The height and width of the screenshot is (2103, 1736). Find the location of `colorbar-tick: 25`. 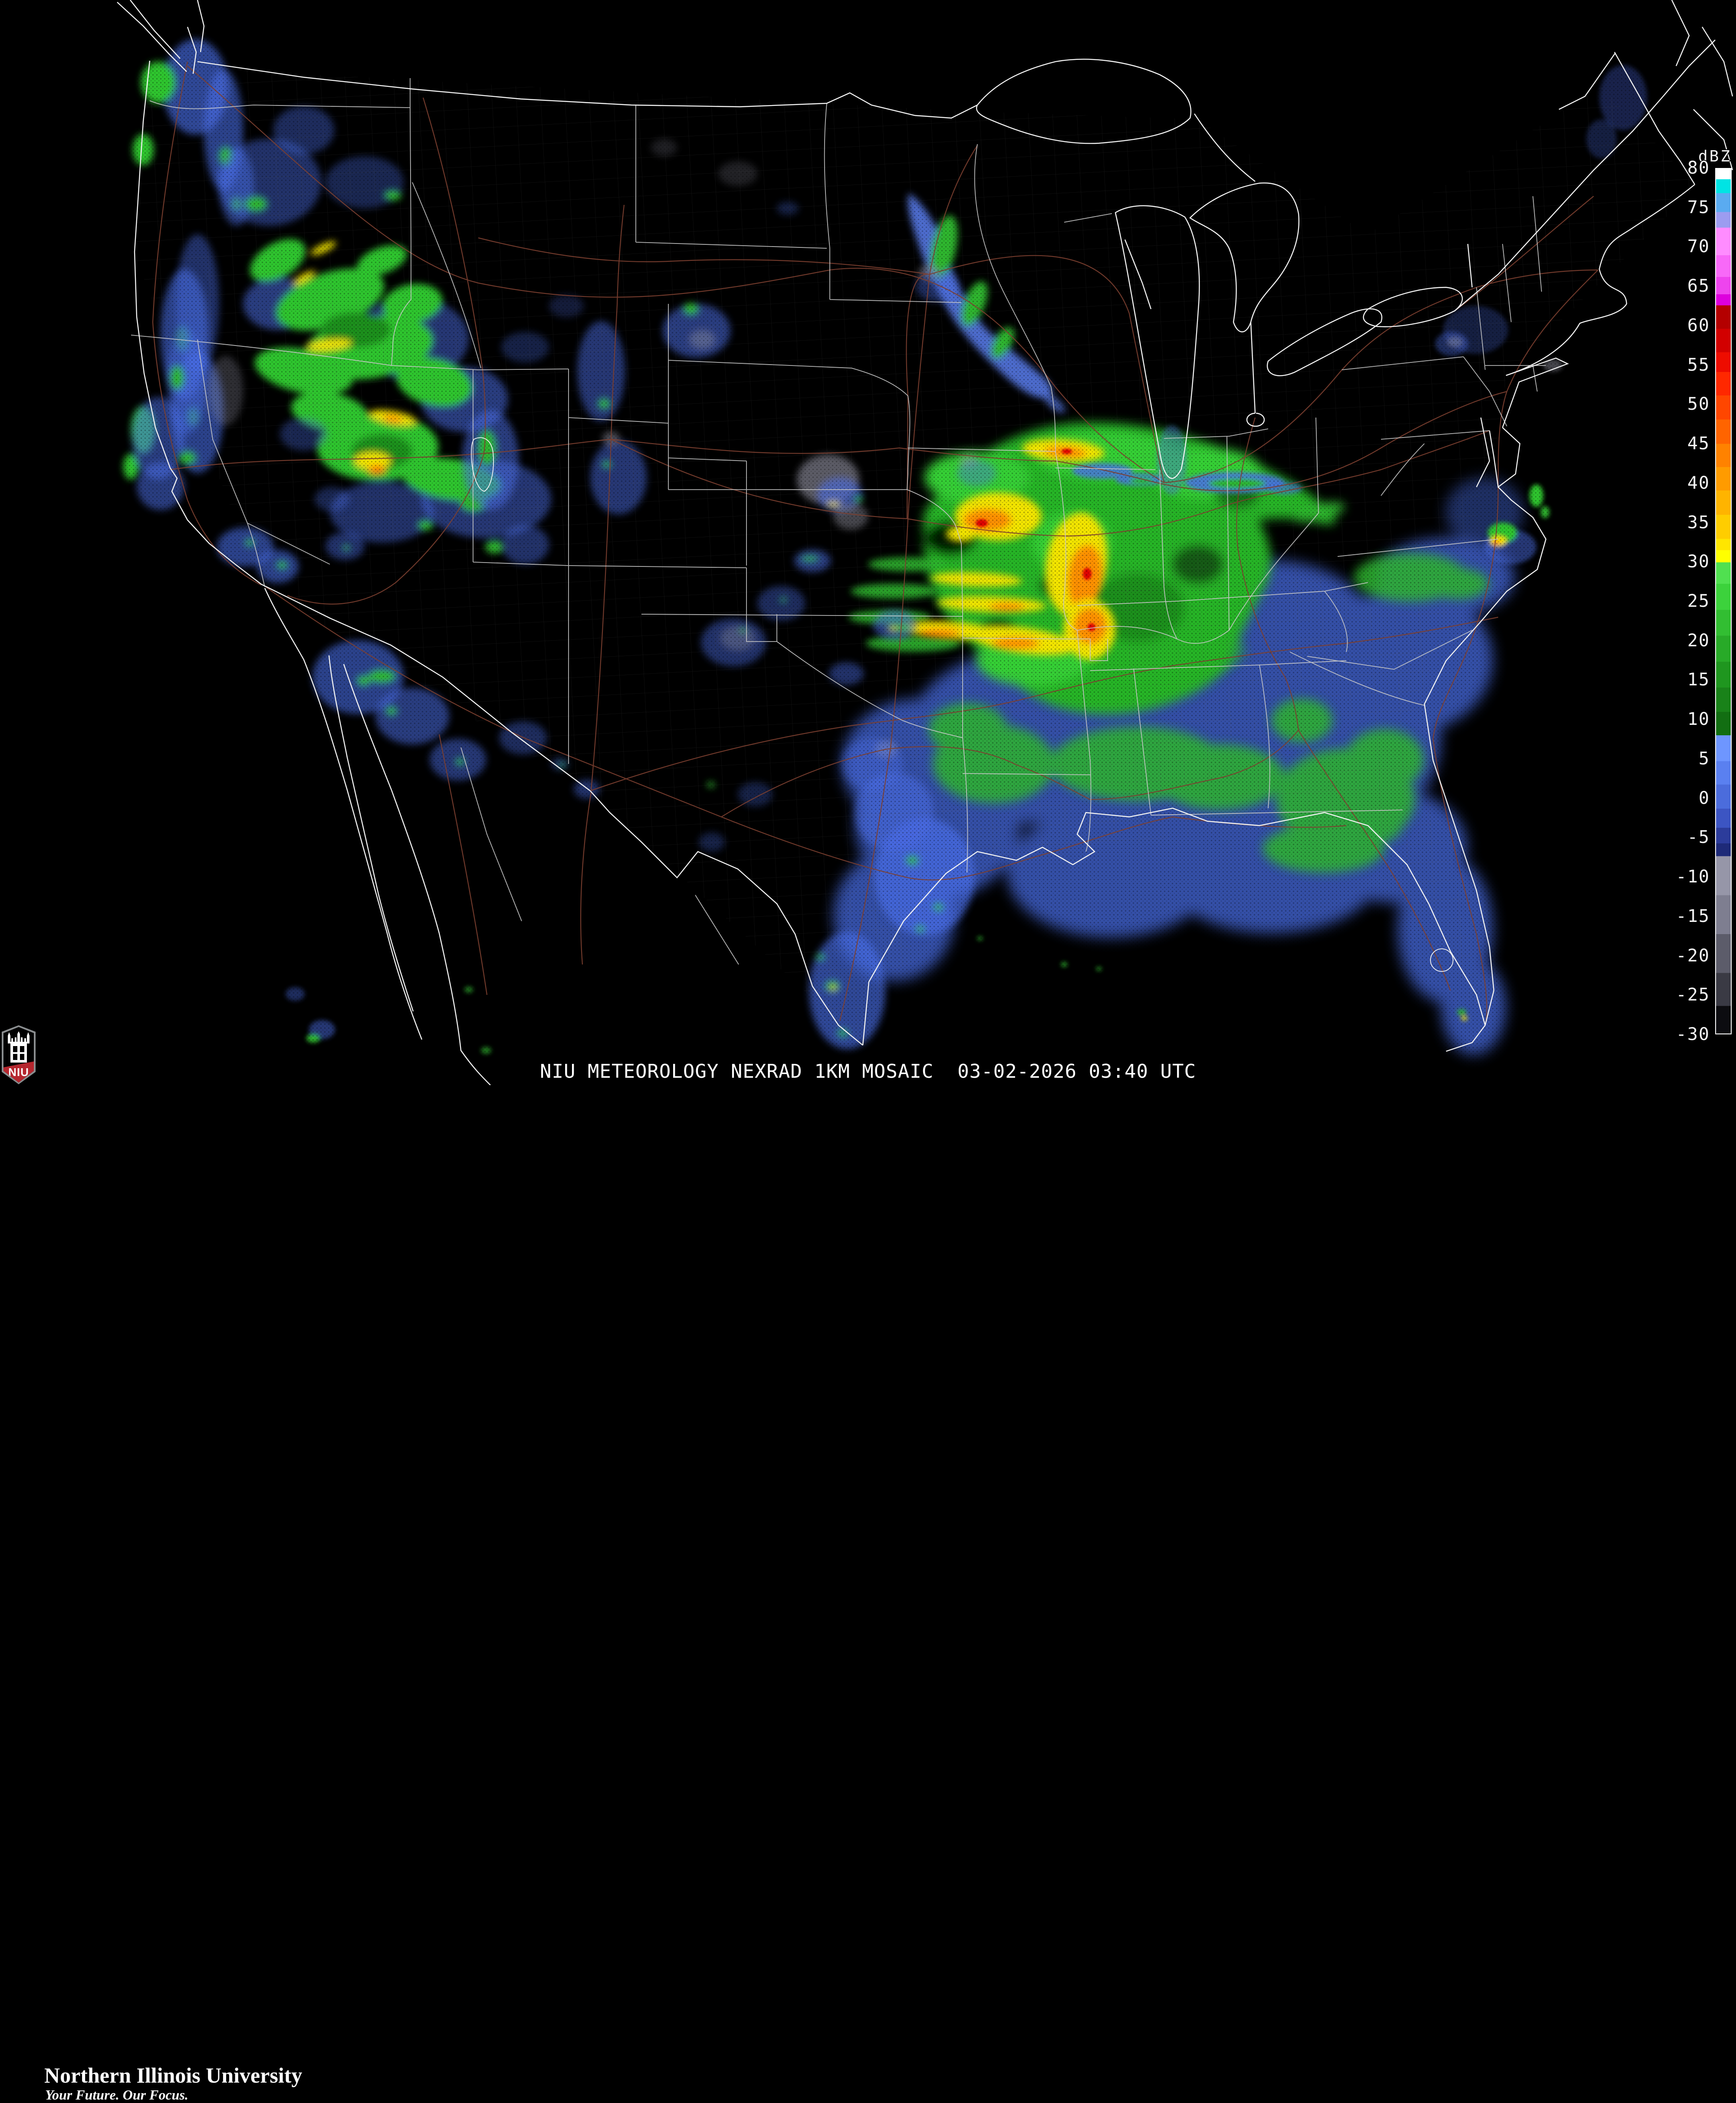

colorbar-tick: 25 is located at coordinates (1698, 601).